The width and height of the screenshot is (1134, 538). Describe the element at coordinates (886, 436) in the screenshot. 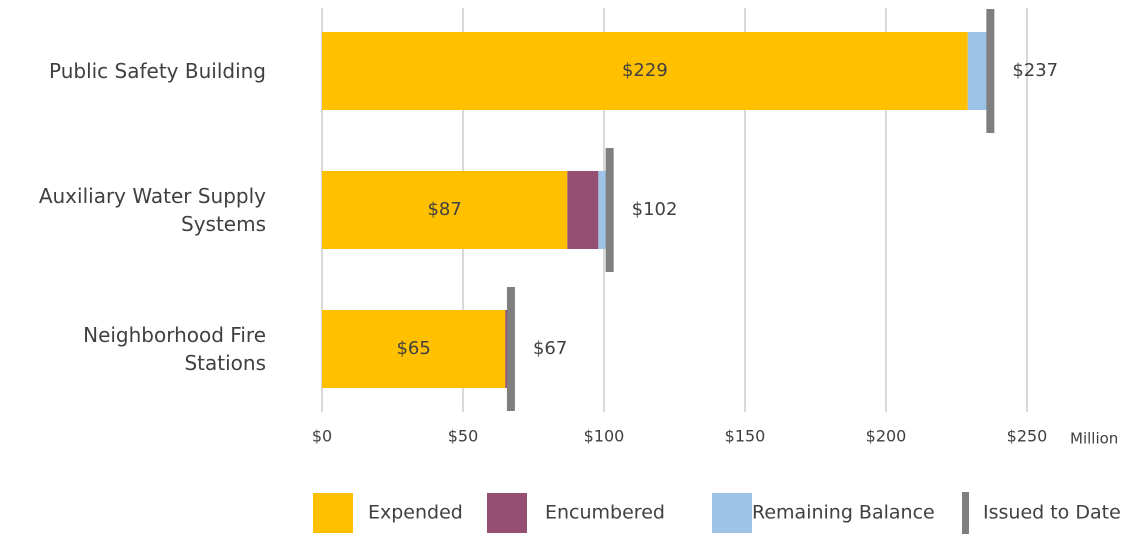

I see `x-tick-label: $200` at that location.